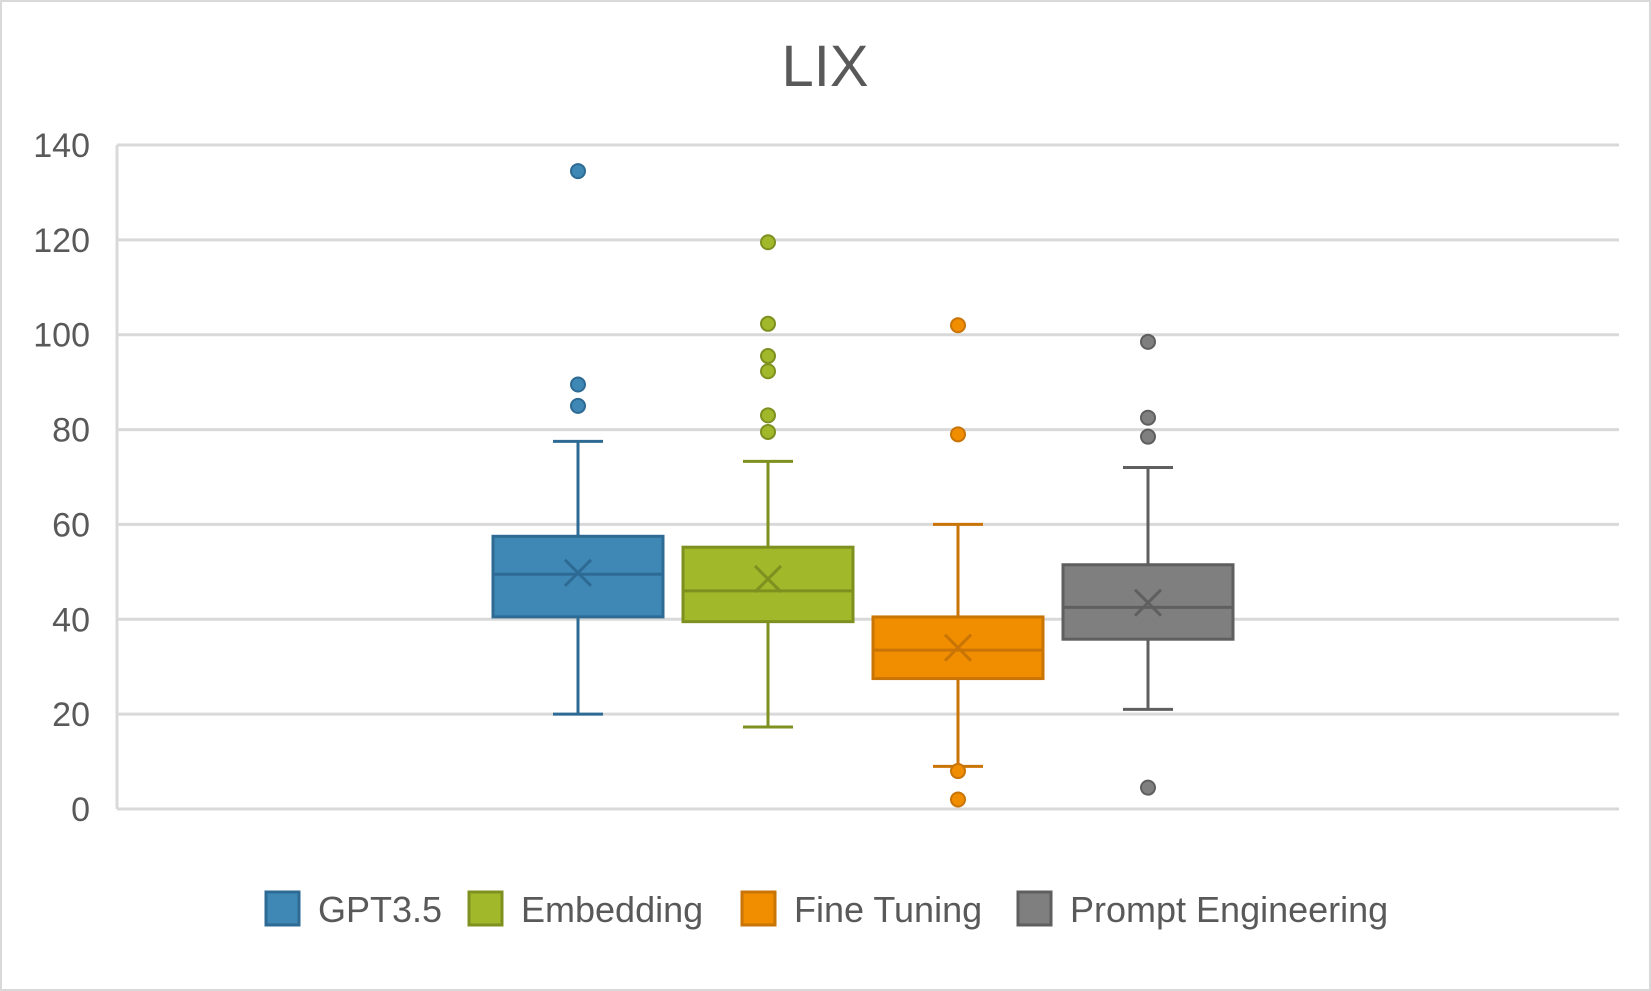 The image size is (1651, 991). I want to click on y-tick-label: 60, so click(71, 525).